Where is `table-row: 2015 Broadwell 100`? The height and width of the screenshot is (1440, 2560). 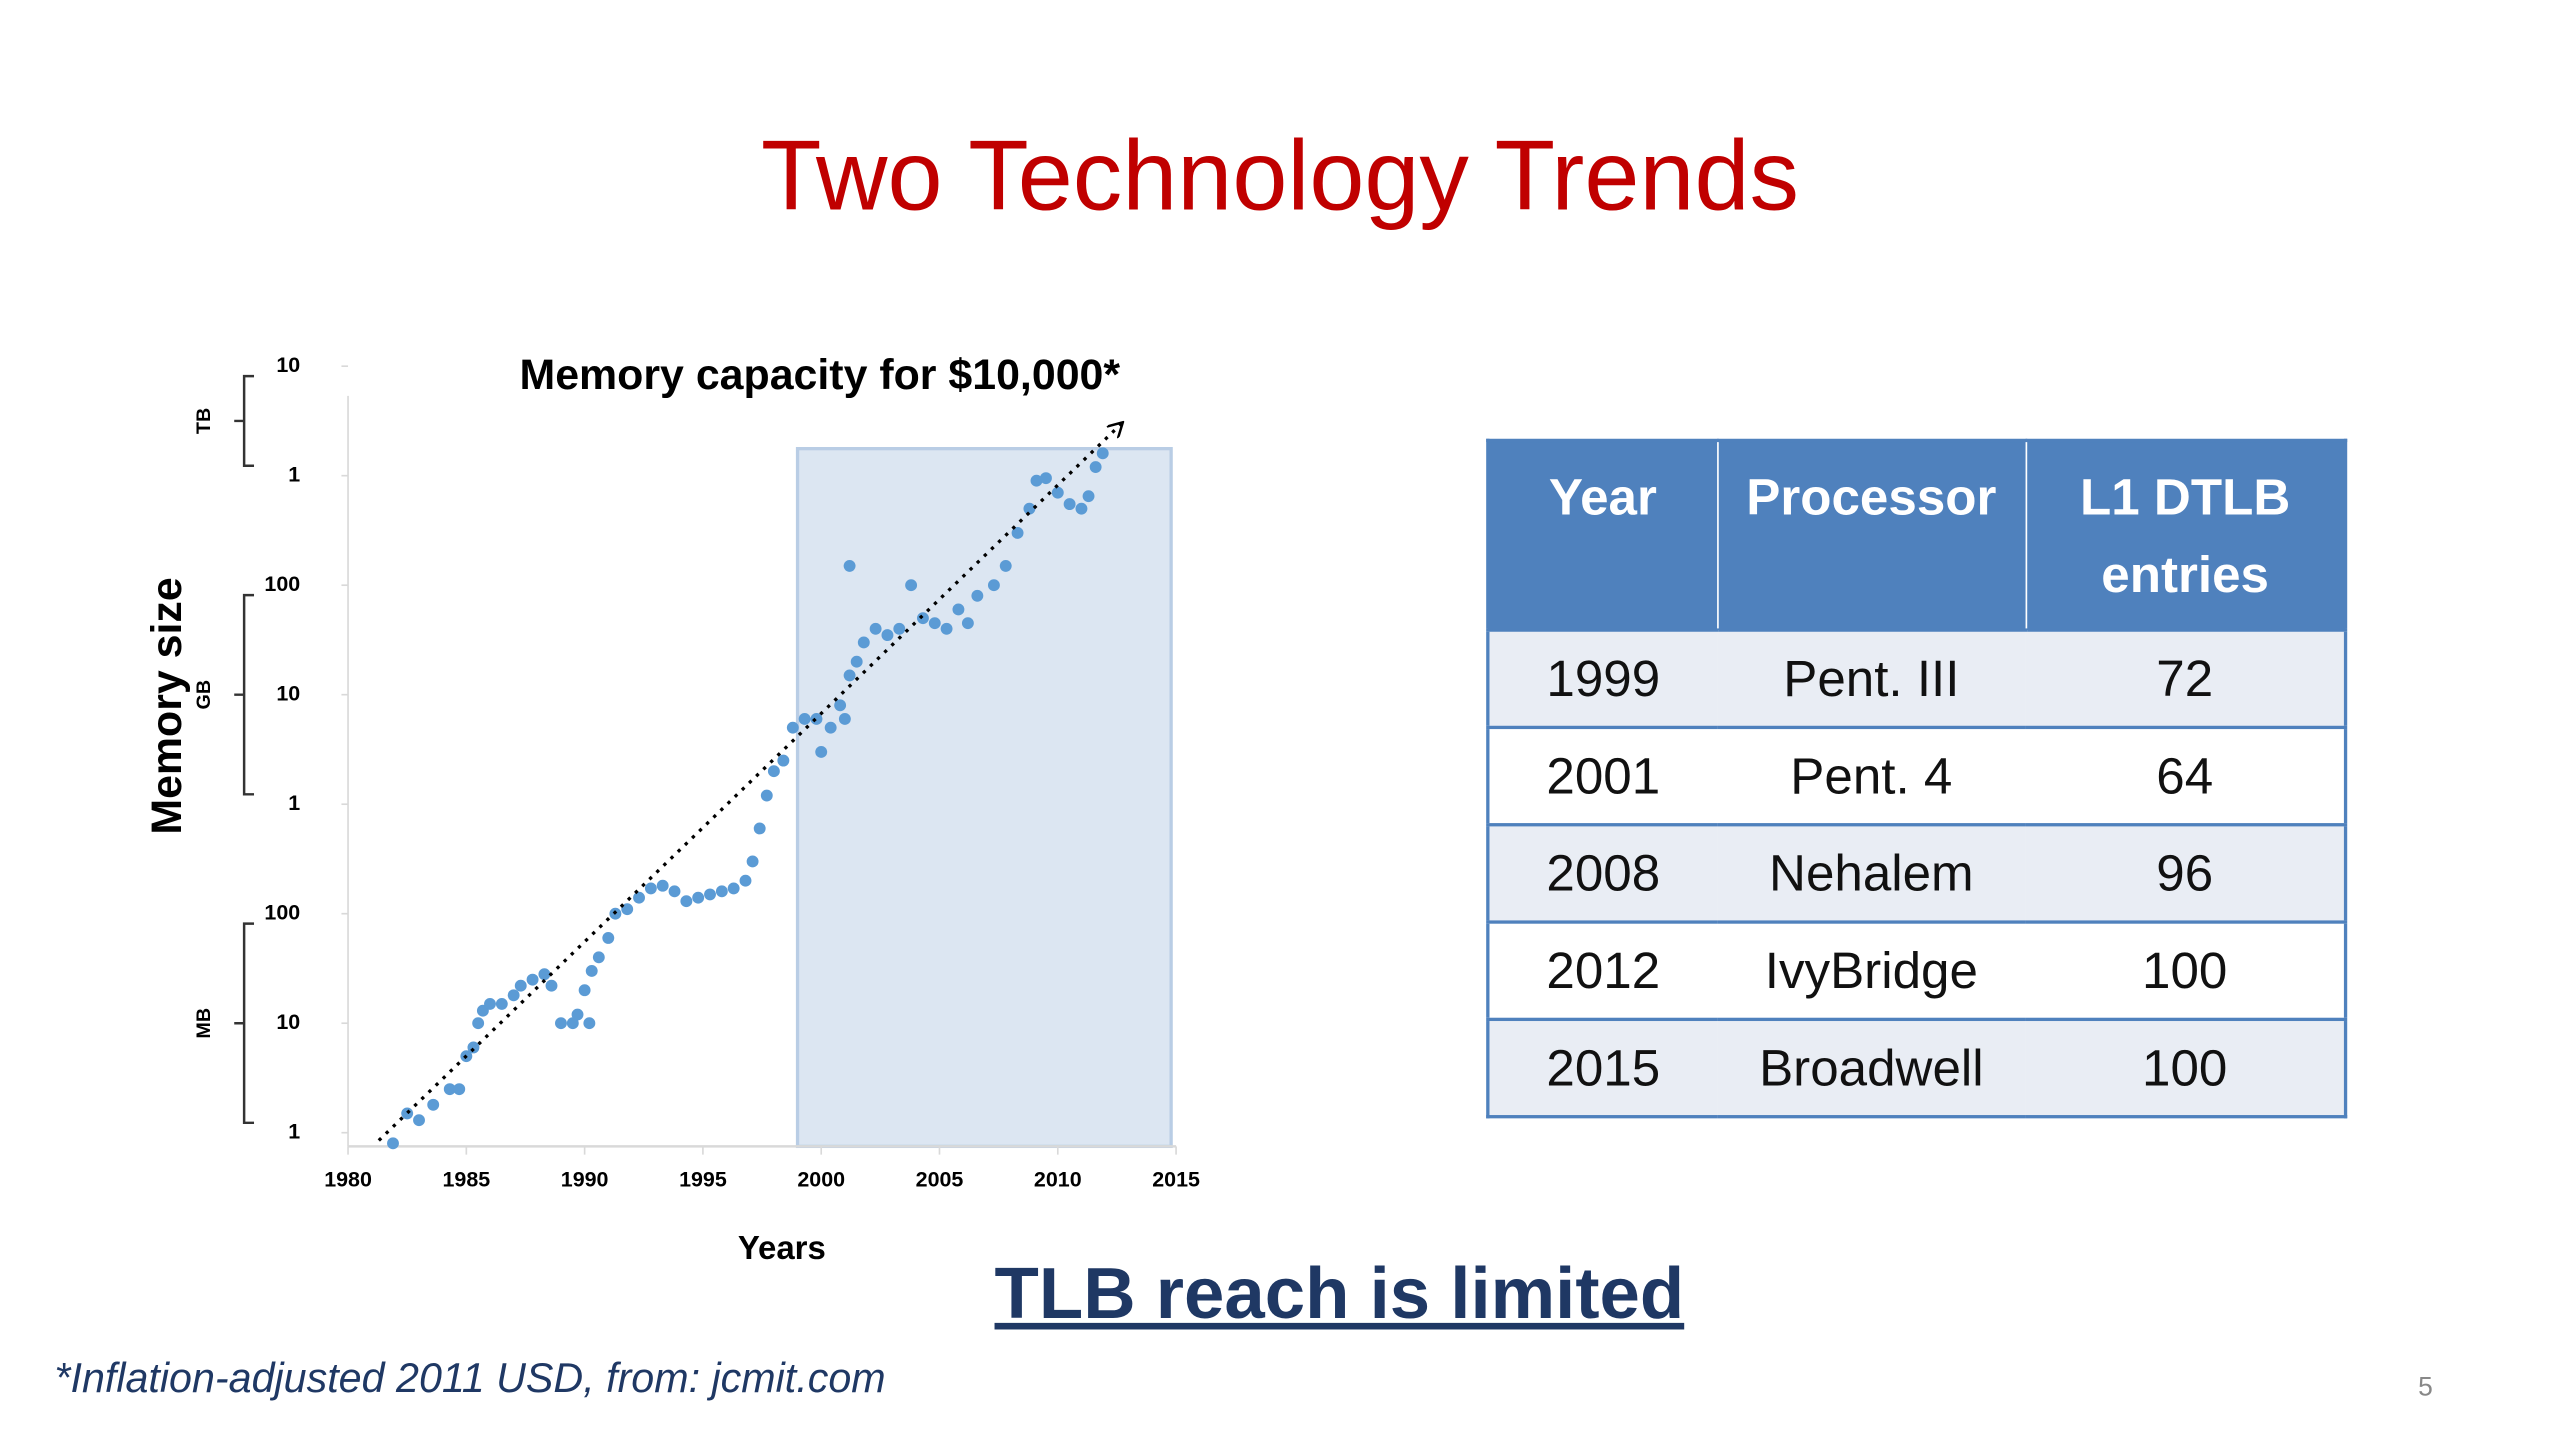
table-row: 2015 Broadwell 100 is located at coordinates (1916, 1067).